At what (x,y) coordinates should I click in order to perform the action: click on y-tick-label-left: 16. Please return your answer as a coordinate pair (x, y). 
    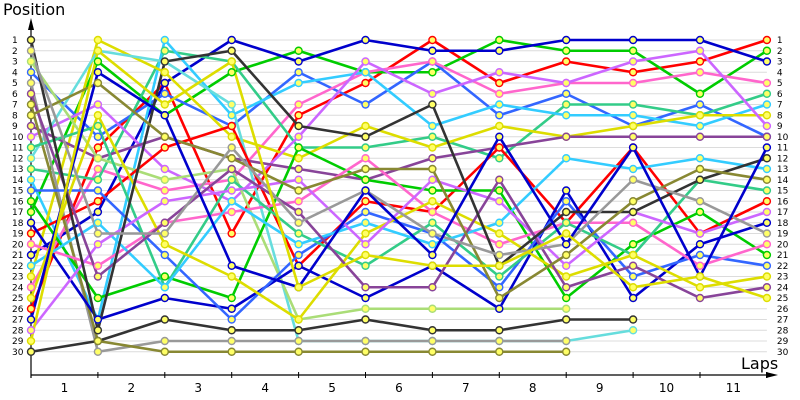
    Looking at the image, I should click on (18, 202).